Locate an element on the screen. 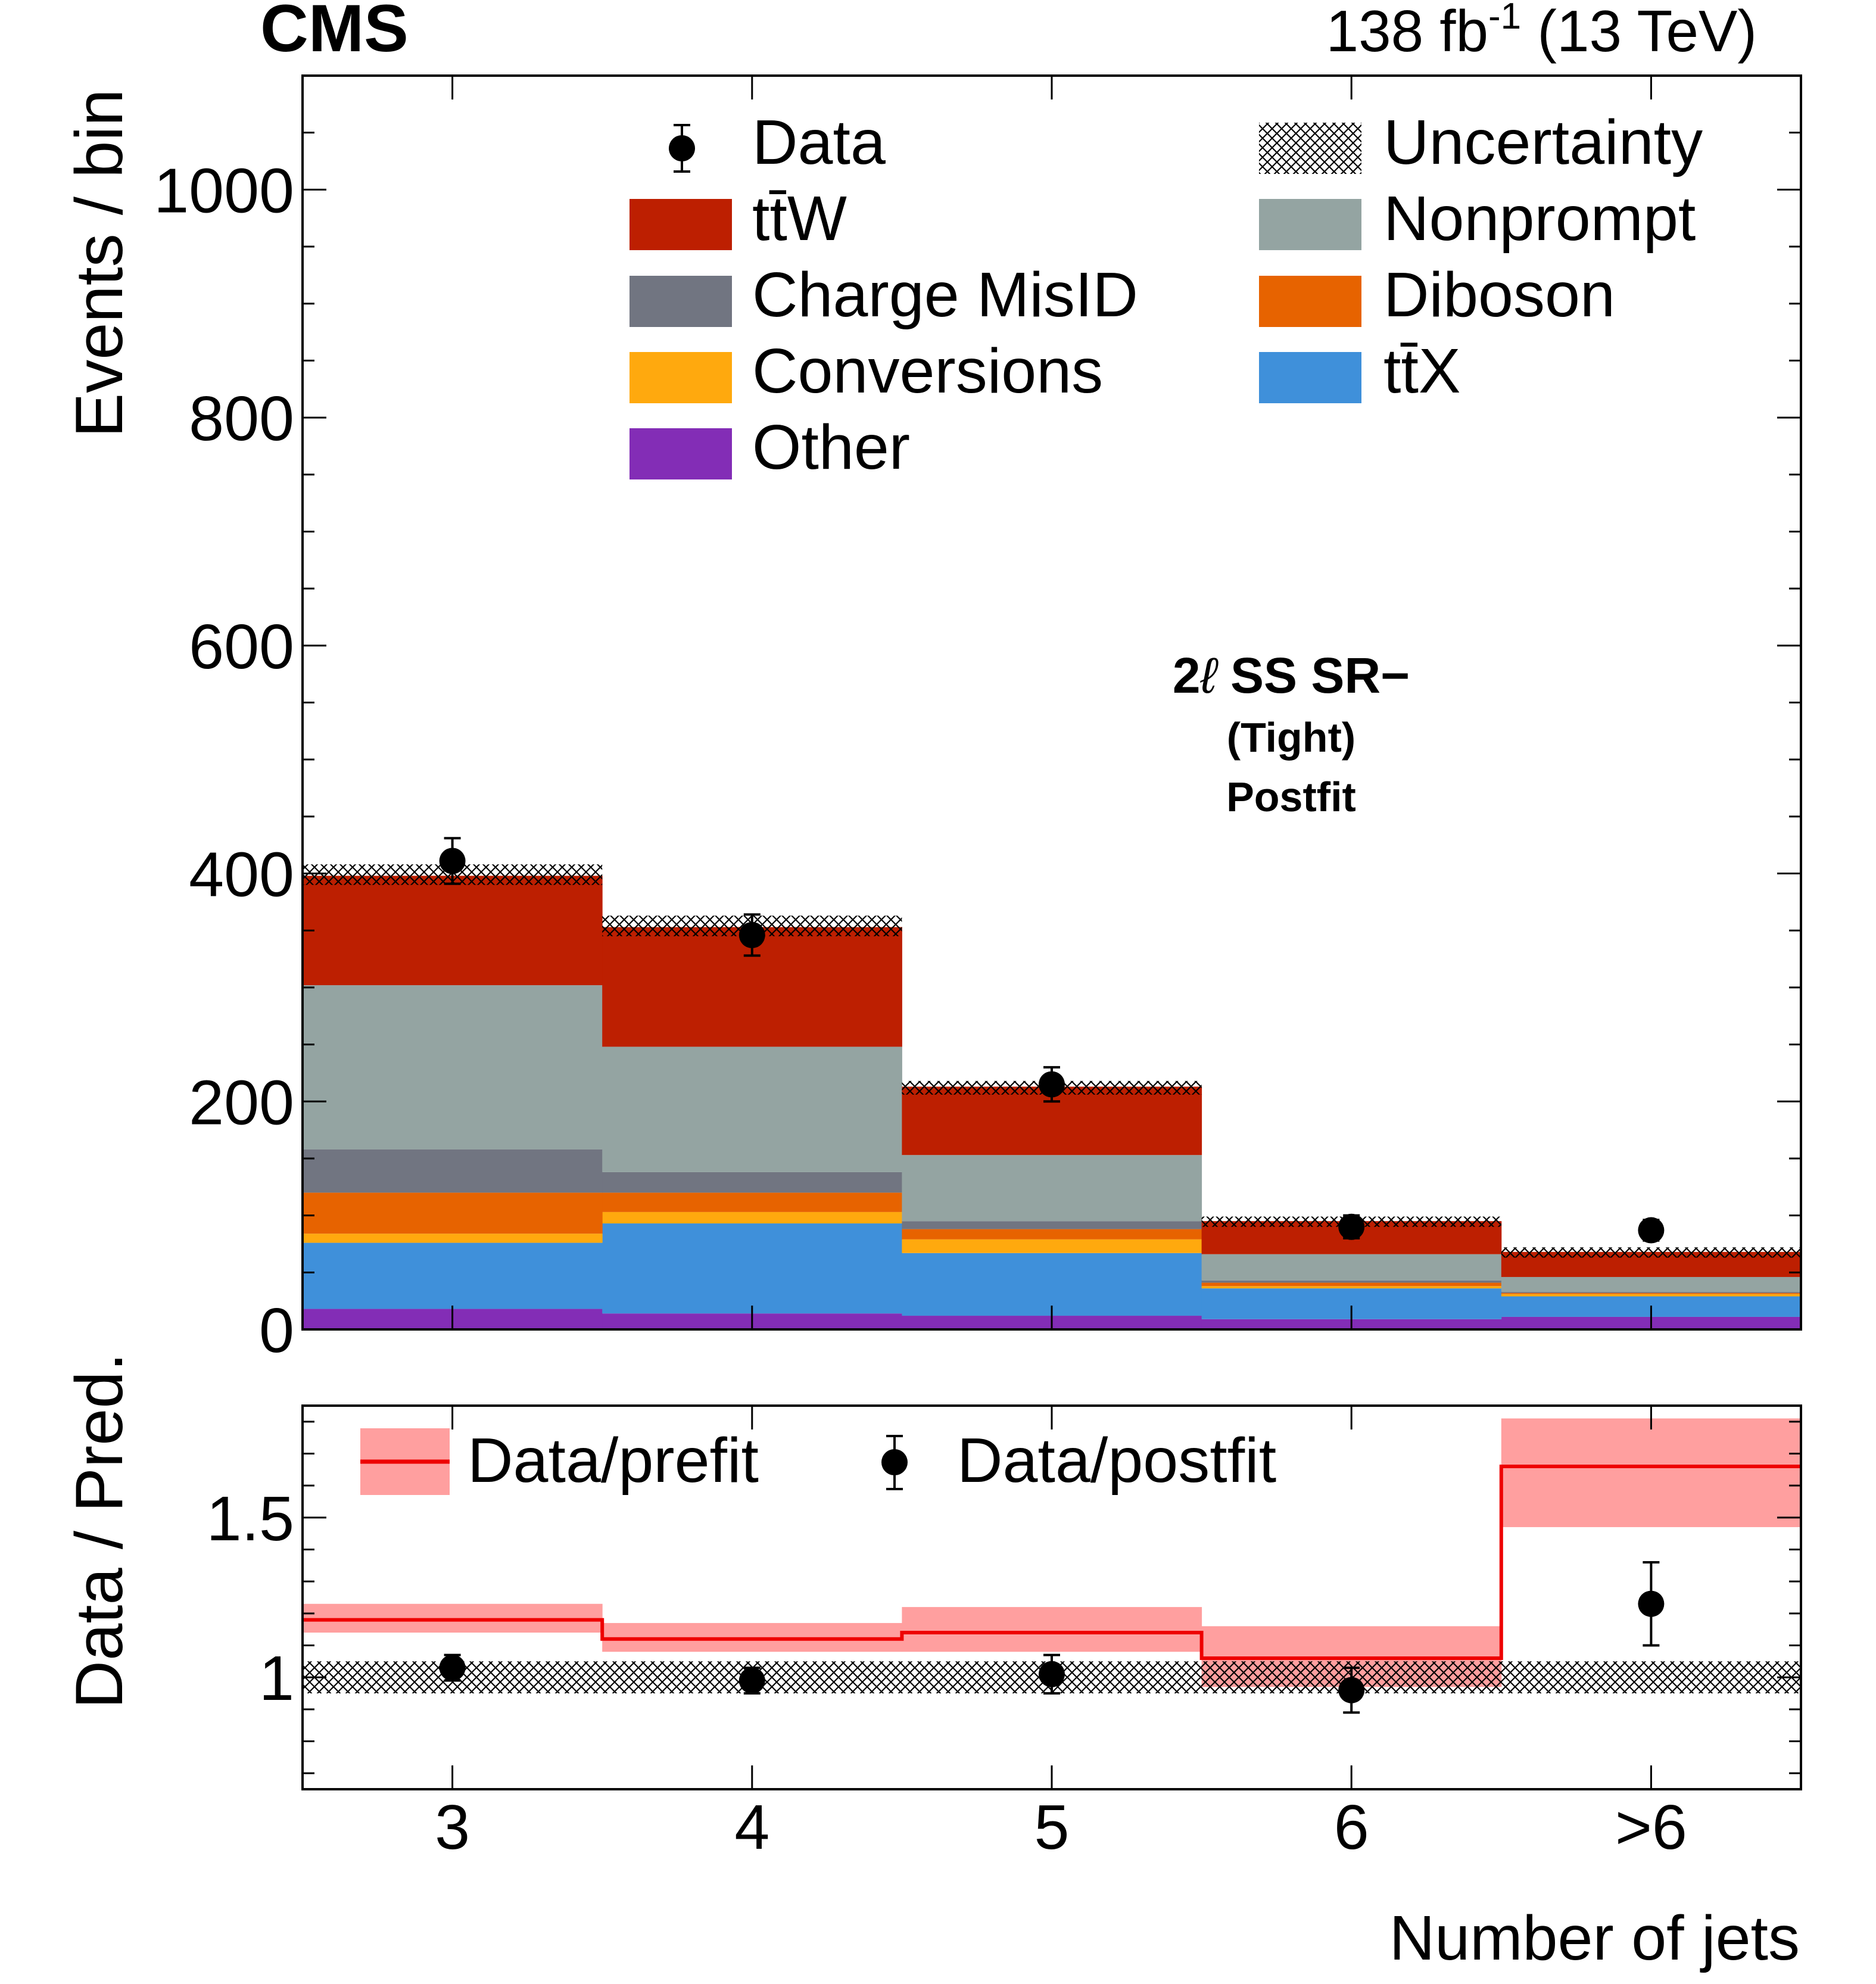 The image size is (1876, 1984). legend-other-swatch is located at coordinates (681, 453).